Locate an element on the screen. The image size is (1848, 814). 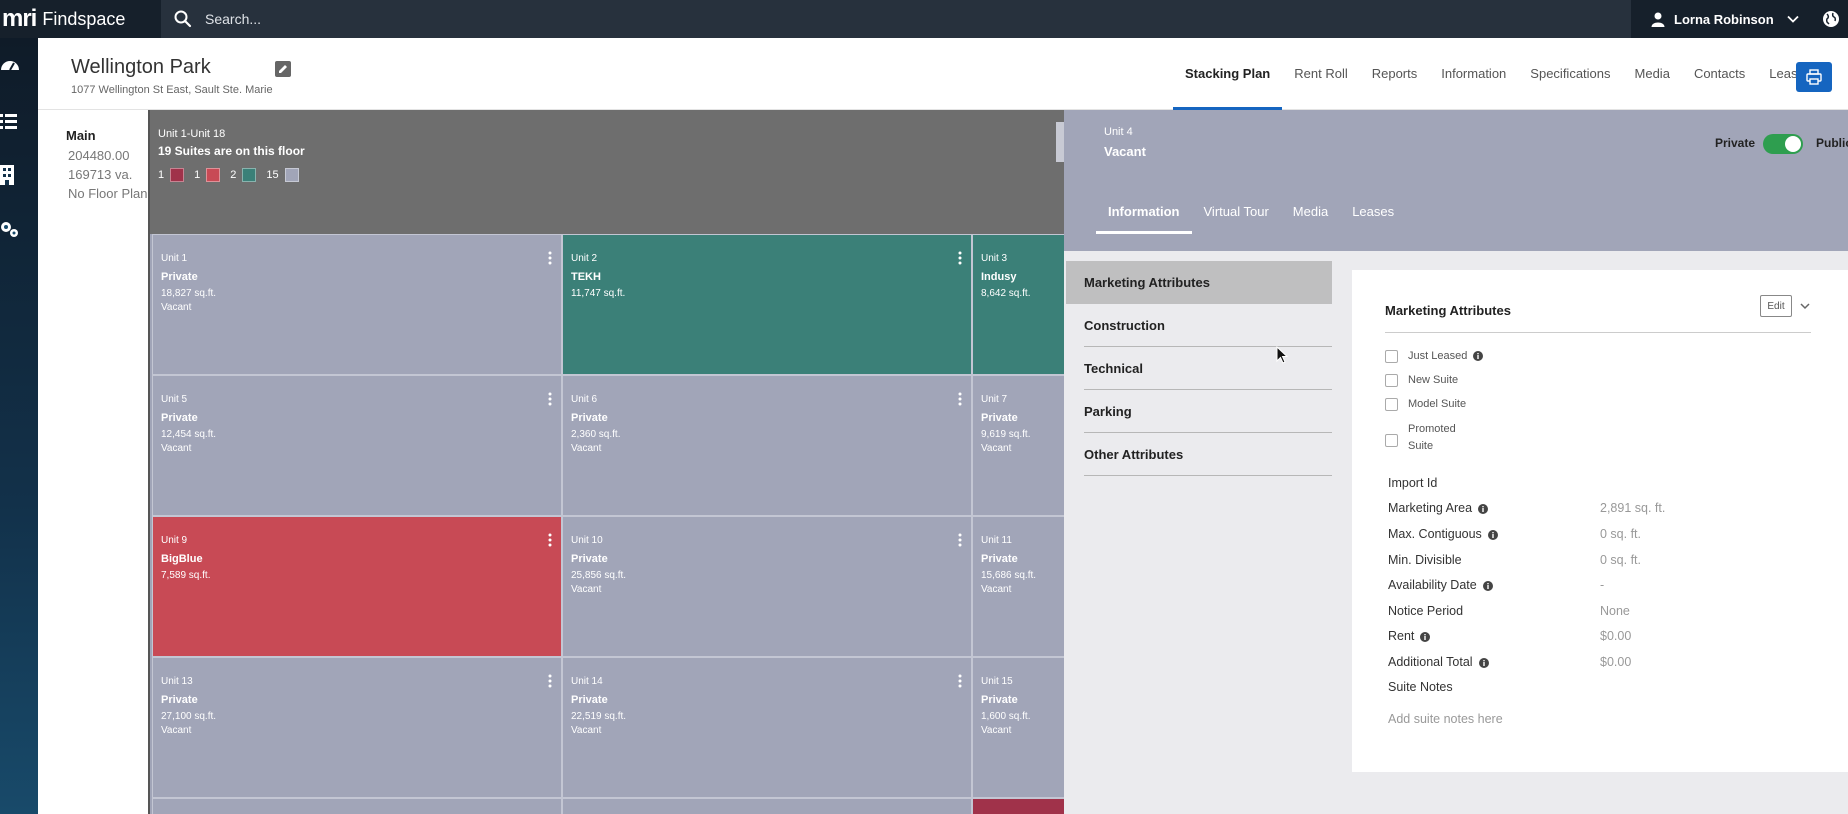
checkbox-model-suite: Model Suite is located at coordinates (1426, 405).